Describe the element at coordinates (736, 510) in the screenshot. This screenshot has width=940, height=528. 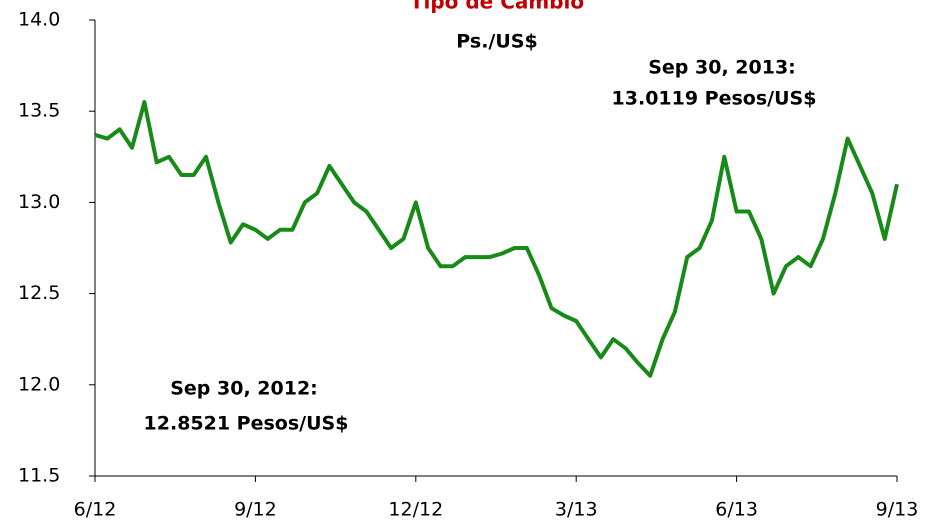
I see `x-tick-label: 6/13` at that location.